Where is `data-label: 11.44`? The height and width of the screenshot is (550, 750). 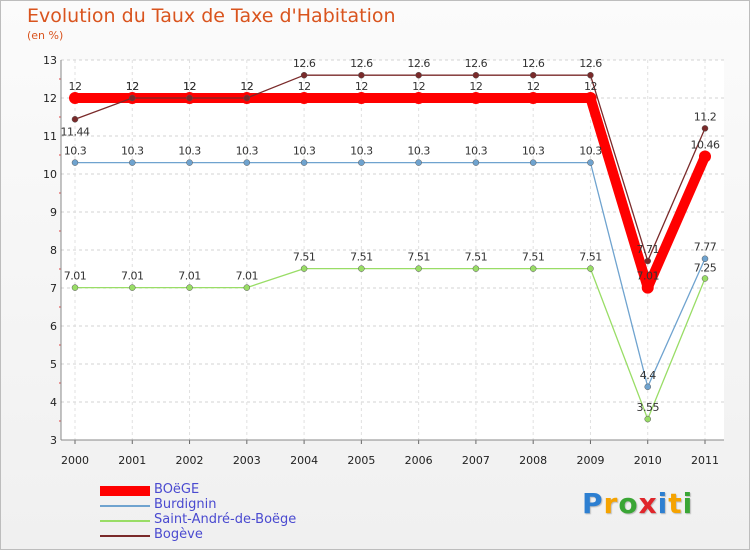 data-label: 11.44 is located at coordinates (75, 131).